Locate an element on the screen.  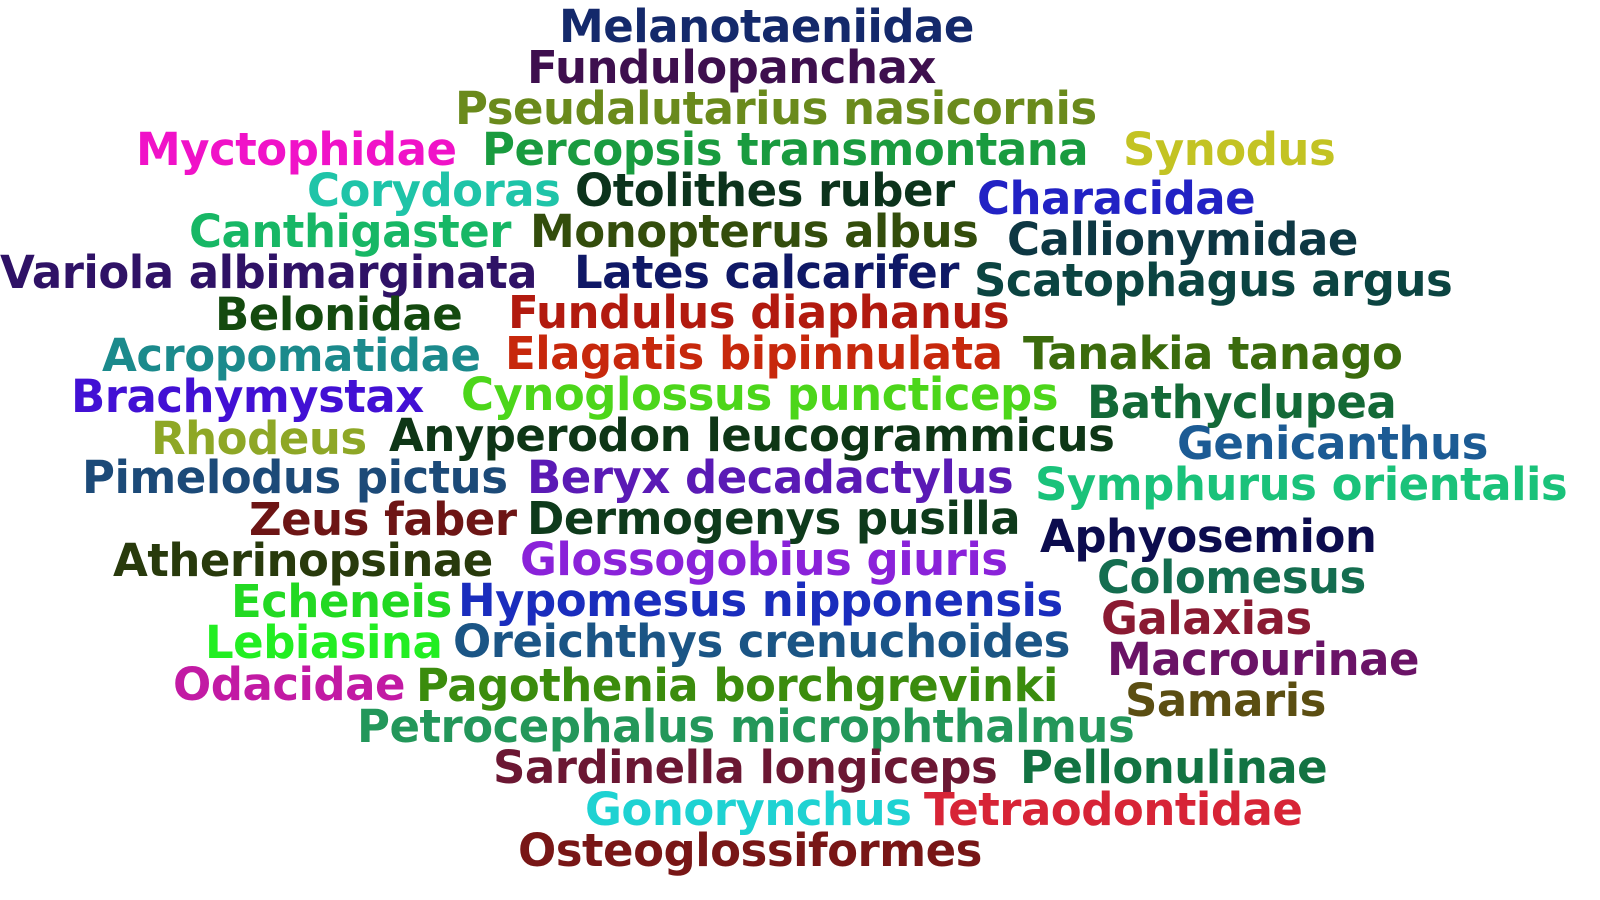
word-tanakia-tanago: Tanakia tanago is located at coordinates (1213, 353).